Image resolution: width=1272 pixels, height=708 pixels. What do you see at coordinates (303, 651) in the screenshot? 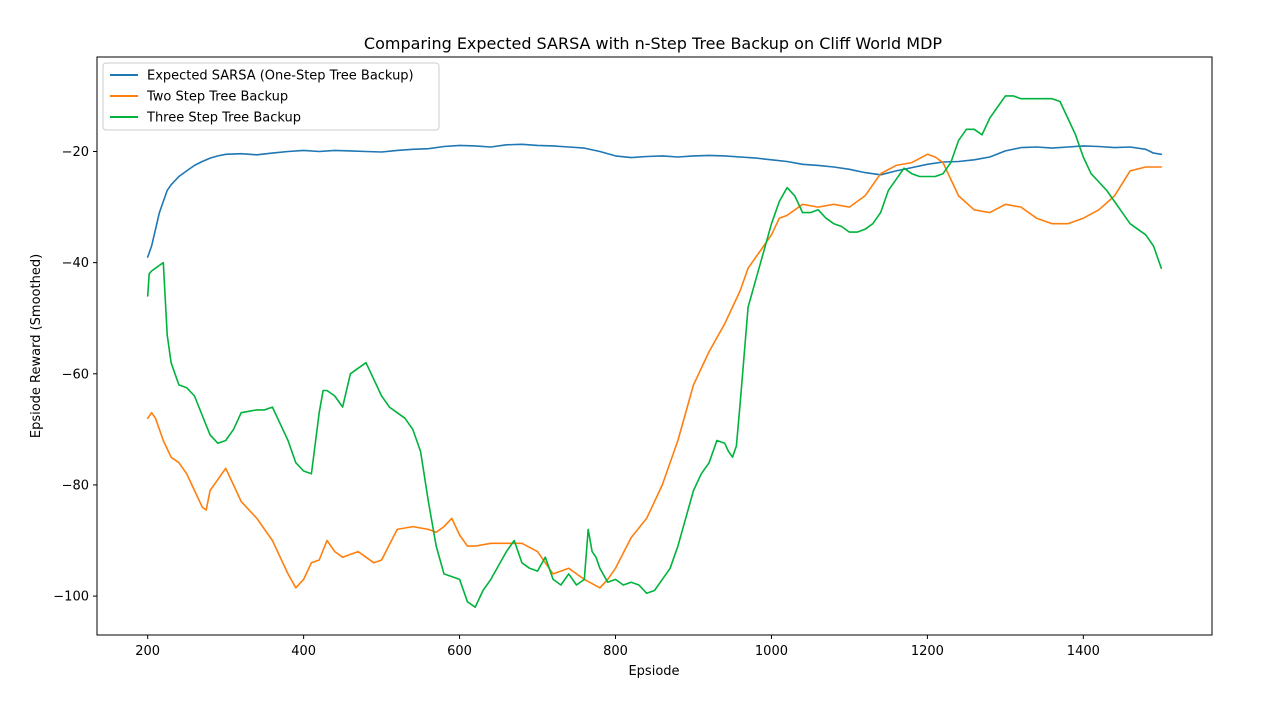
I see `x-tick-label: 400` at bounding box center [303, 651].